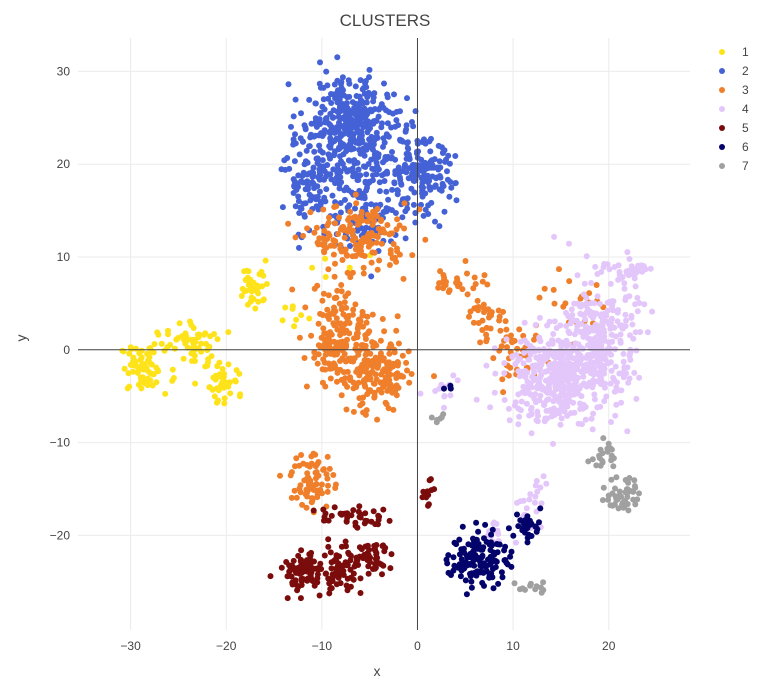  What do you see at coordinates (734, 109) in the screenshot?
I see `legend-item-4: 4` at bounding box center [734, 109].